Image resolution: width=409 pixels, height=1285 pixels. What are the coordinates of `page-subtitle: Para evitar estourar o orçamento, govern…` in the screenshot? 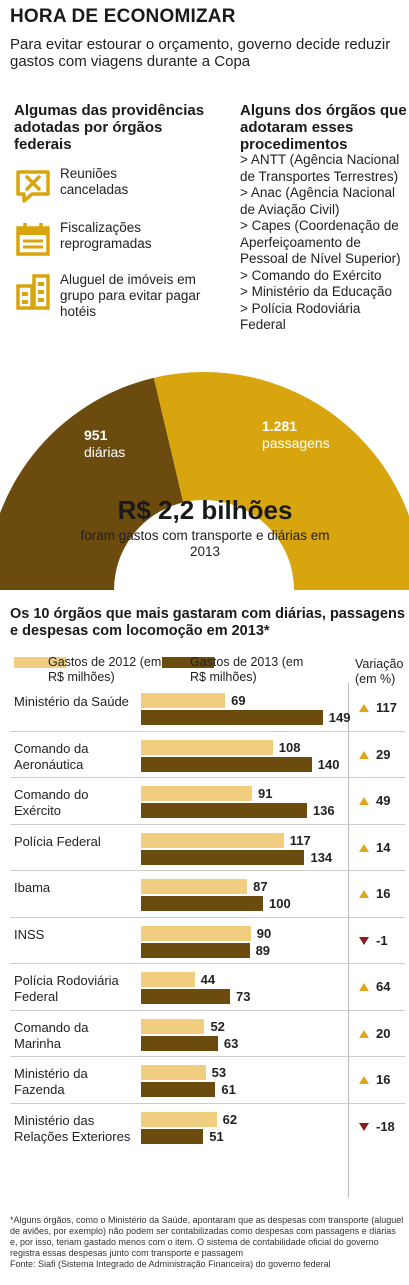 It's located at (200, 53).